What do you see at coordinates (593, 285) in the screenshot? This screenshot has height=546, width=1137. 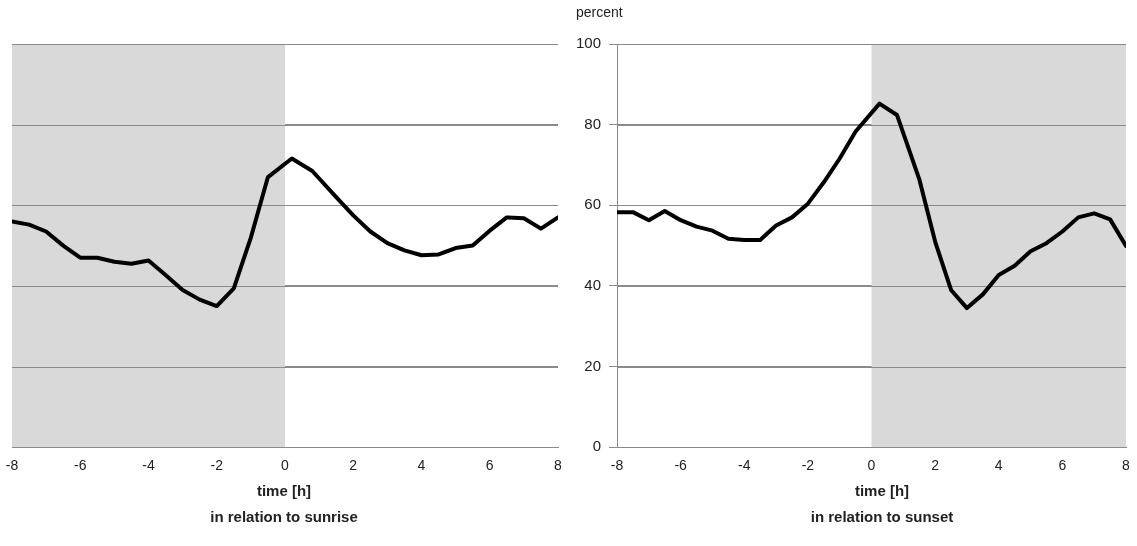 I see `y-tick-label: 40` at bounding box center [593, 285].